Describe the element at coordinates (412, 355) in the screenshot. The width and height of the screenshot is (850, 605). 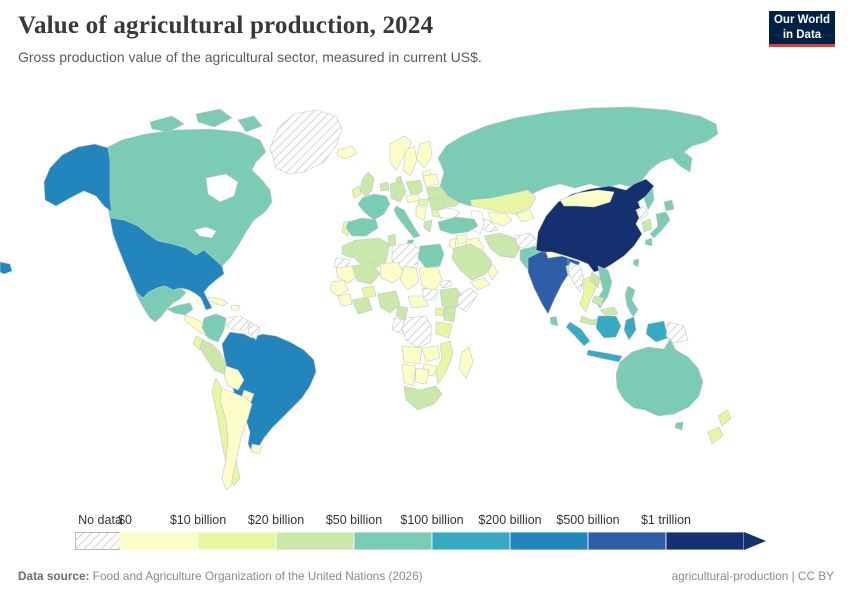
I see `country-angola` at that location.